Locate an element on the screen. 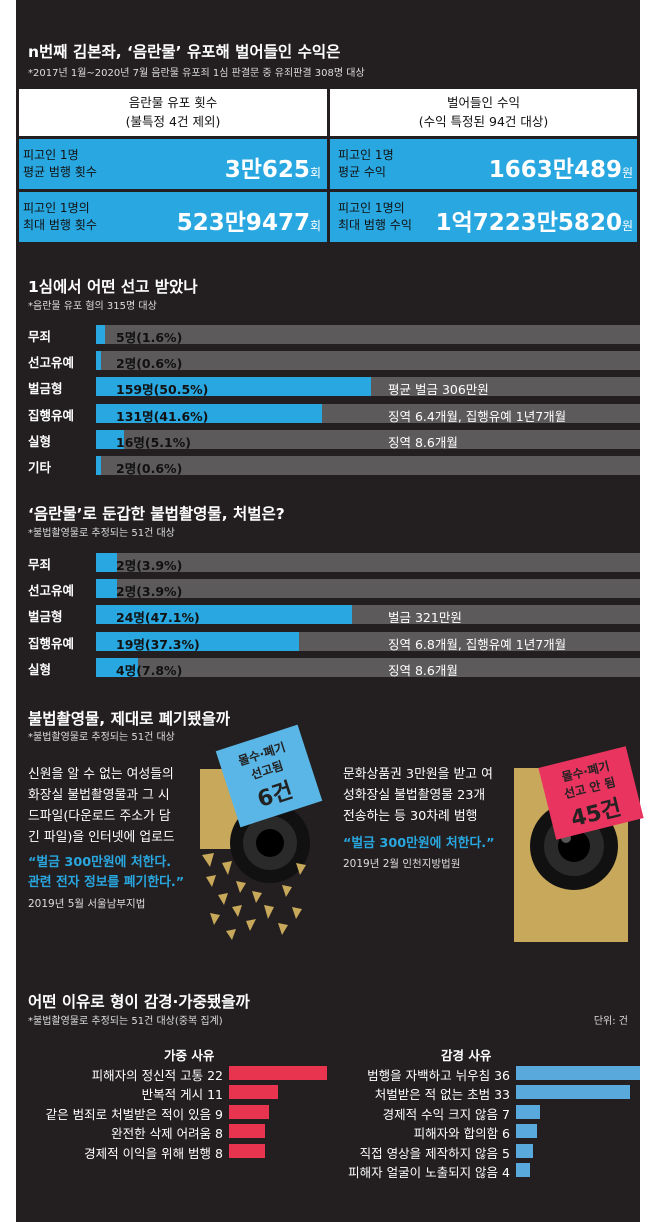 This screenshot has width=658, height=1222. left-story-line: 드파일(다운로드 주소가 담 is located at coordinates (99, 816).